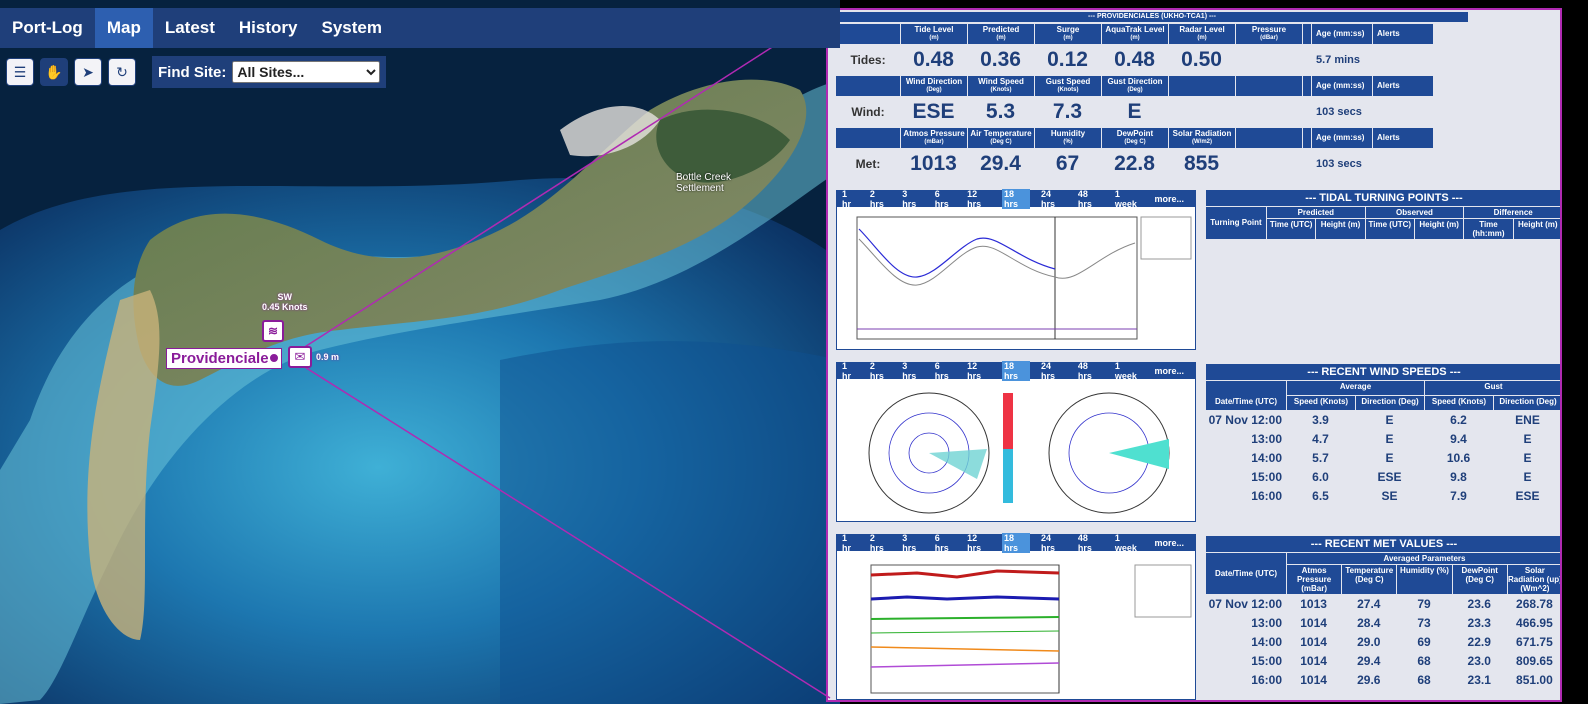 The width and height of the screenshot is (1588, 704). What do you see at coordinates (20, 72) in the screenshot?
I see `layers-icon: ☰` at bounding box center [20, 72].